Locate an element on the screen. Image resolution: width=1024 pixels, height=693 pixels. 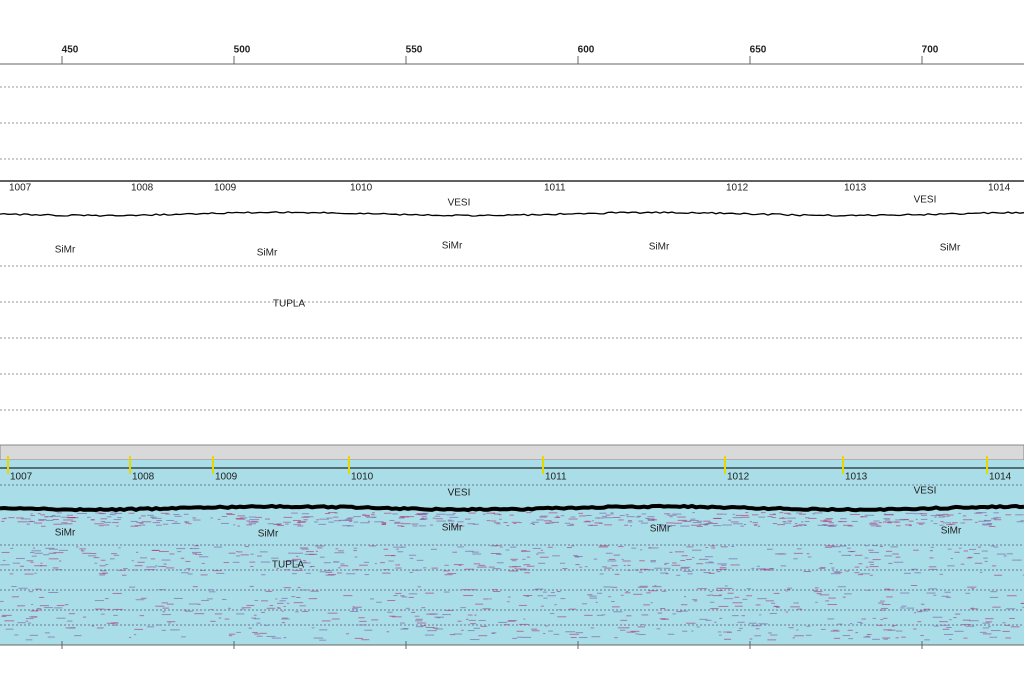
axis-tick-label: 600 is located at coordinates (586, 50).